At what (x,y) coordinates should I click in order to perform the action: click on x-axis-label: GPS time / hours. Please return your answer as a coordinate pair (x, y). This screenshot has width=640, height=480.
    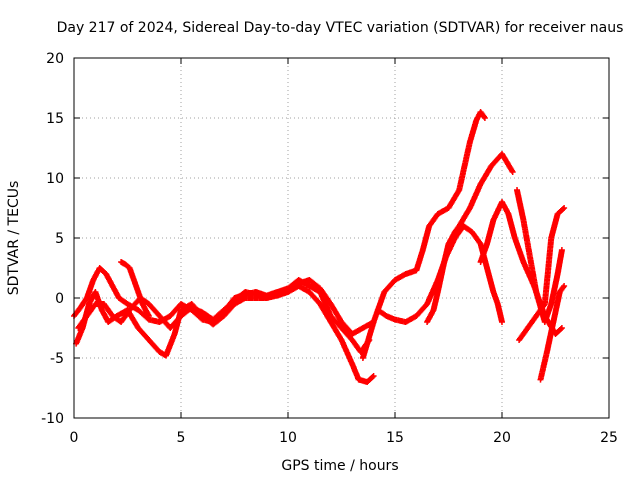
    Looking at the image, I should click on (339, 466).